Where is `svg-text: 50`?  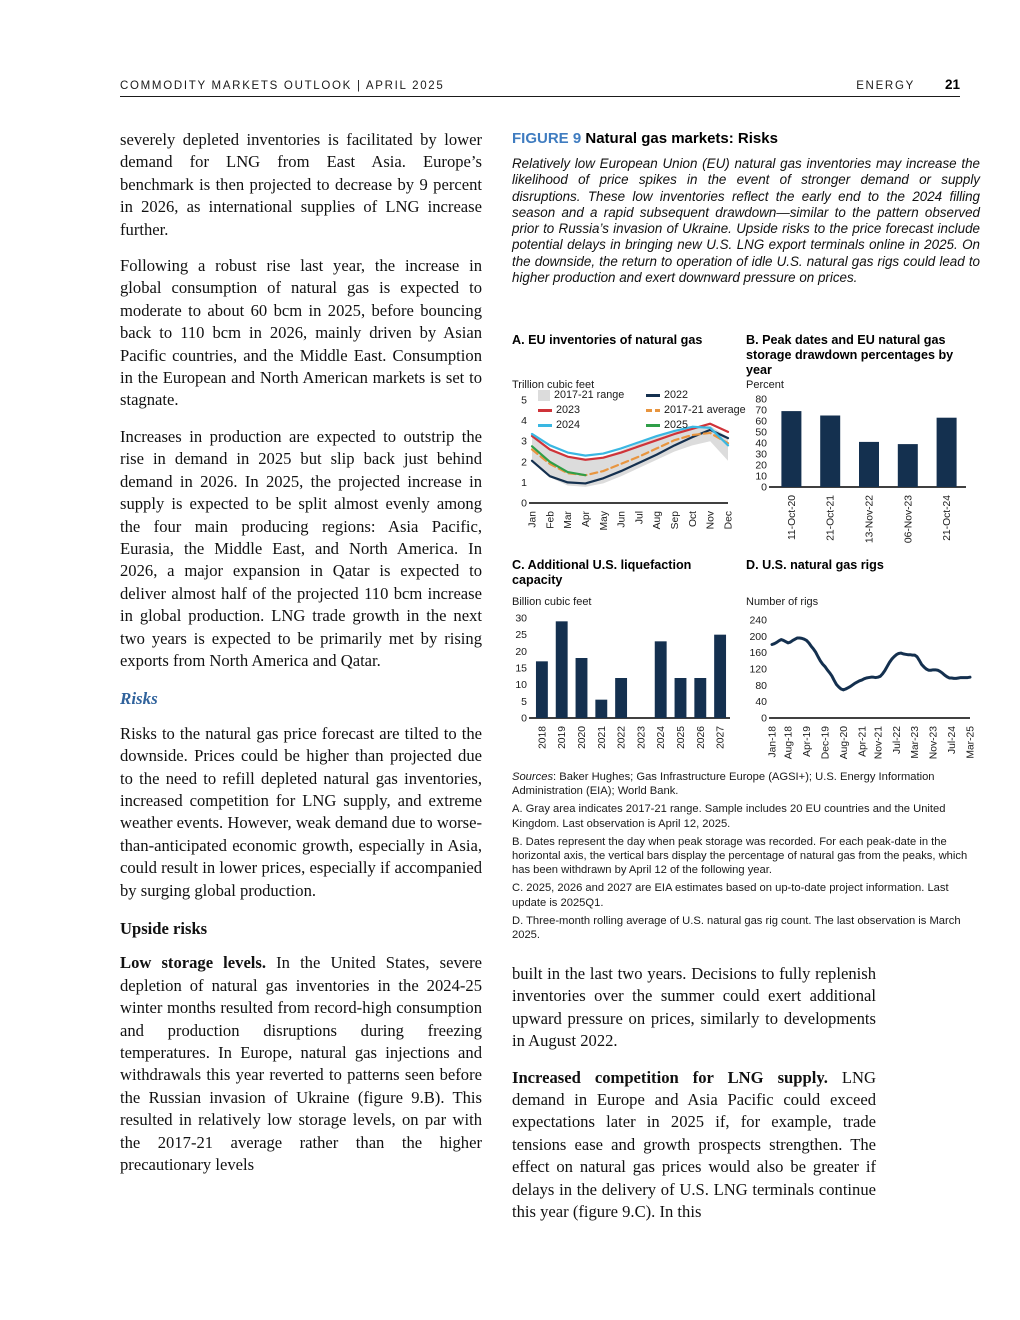 svg-text: 50 is located at coordinates (761, 433).